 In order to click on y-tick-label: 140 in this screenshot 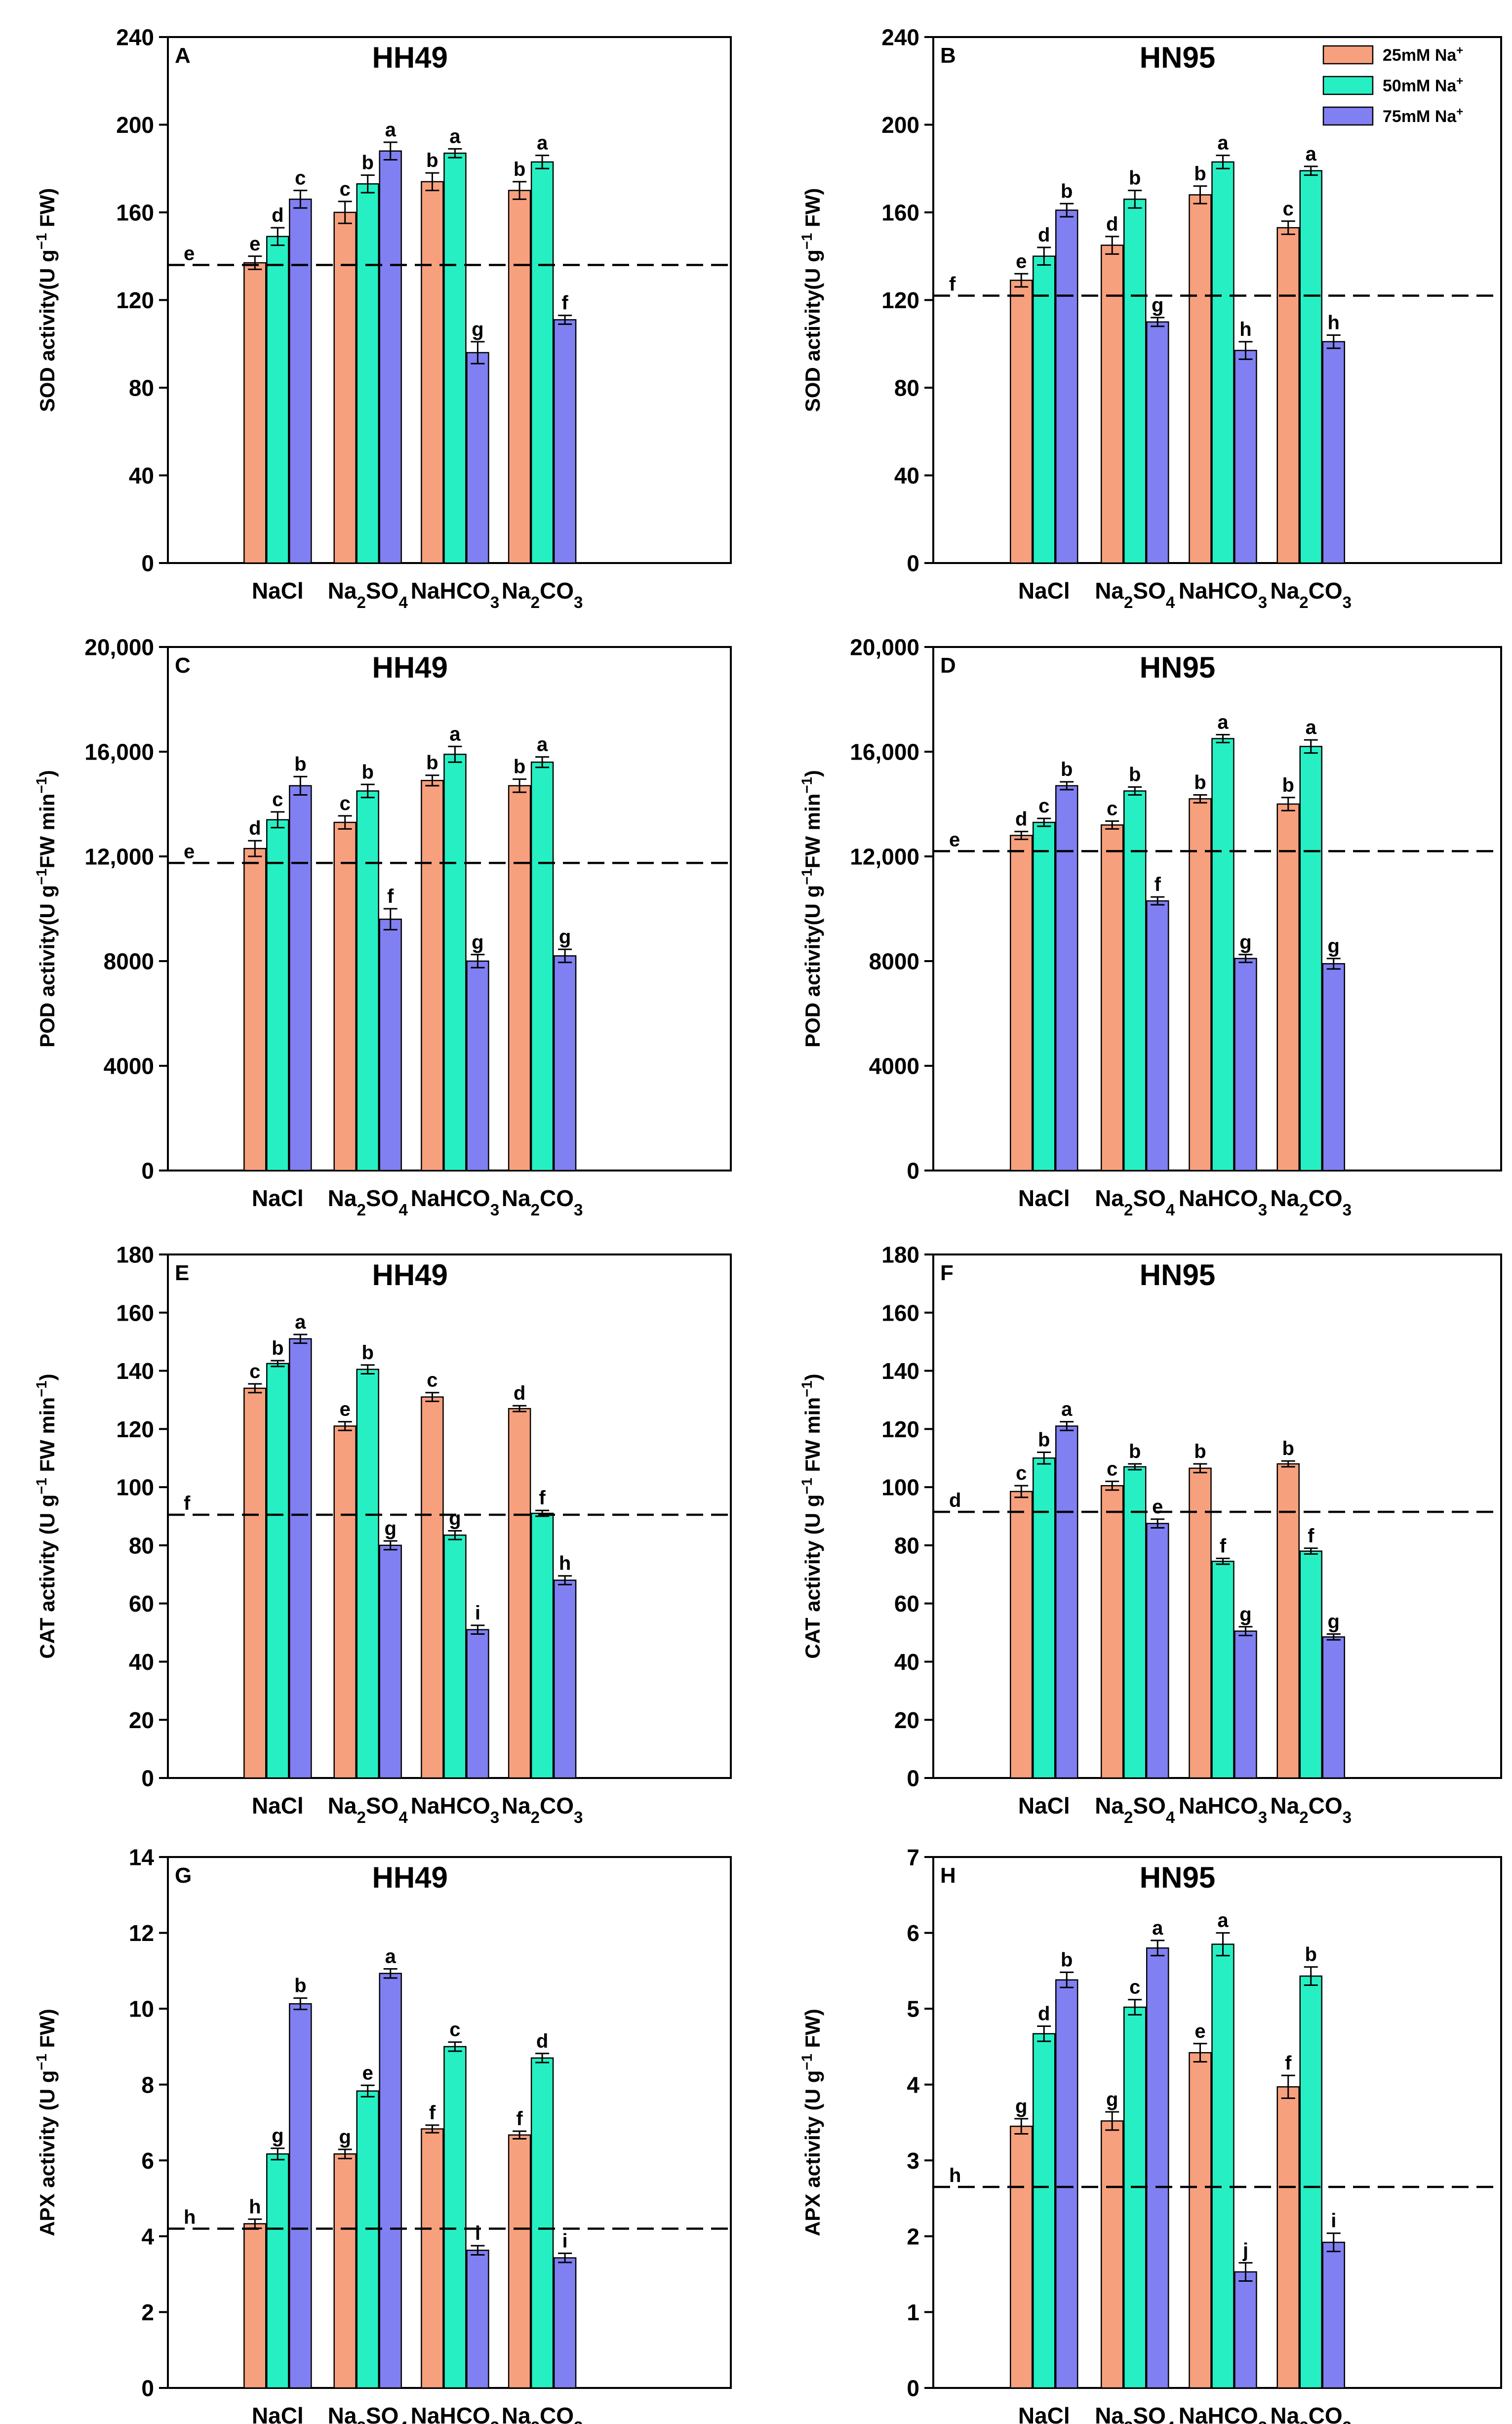, I will do `click(900, 1371)`.